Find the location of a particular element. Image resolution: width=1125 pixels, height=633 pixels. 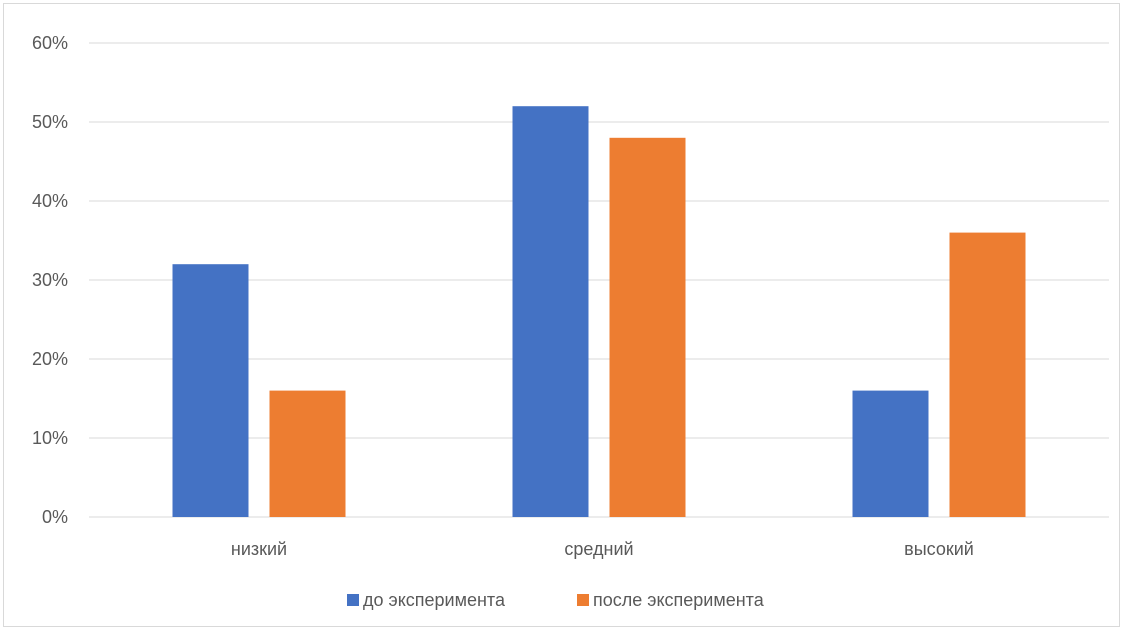

y-tick-label: 50% is located at coordinates (50, 122).